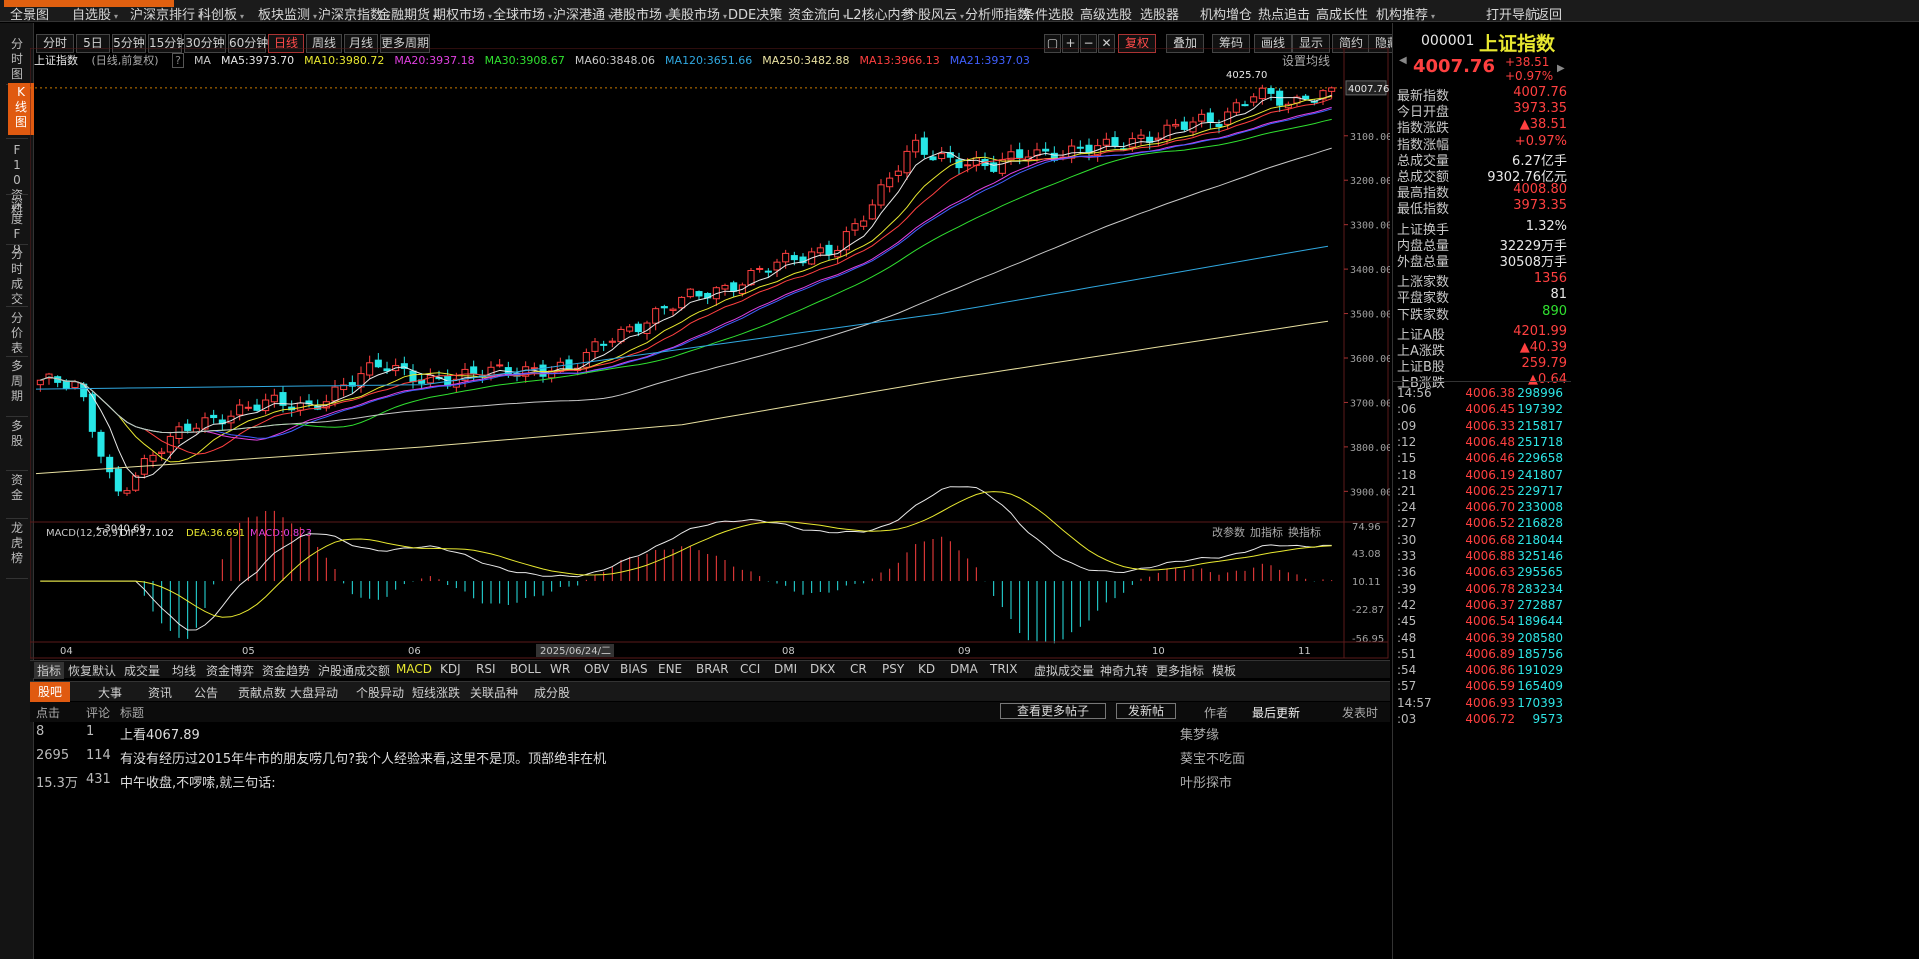 This screenshot has width=1919, height=959. Describe the element at coordinates (1106, 13) in the screenshot. I see `menu-item-18: 高级选股` at that location.